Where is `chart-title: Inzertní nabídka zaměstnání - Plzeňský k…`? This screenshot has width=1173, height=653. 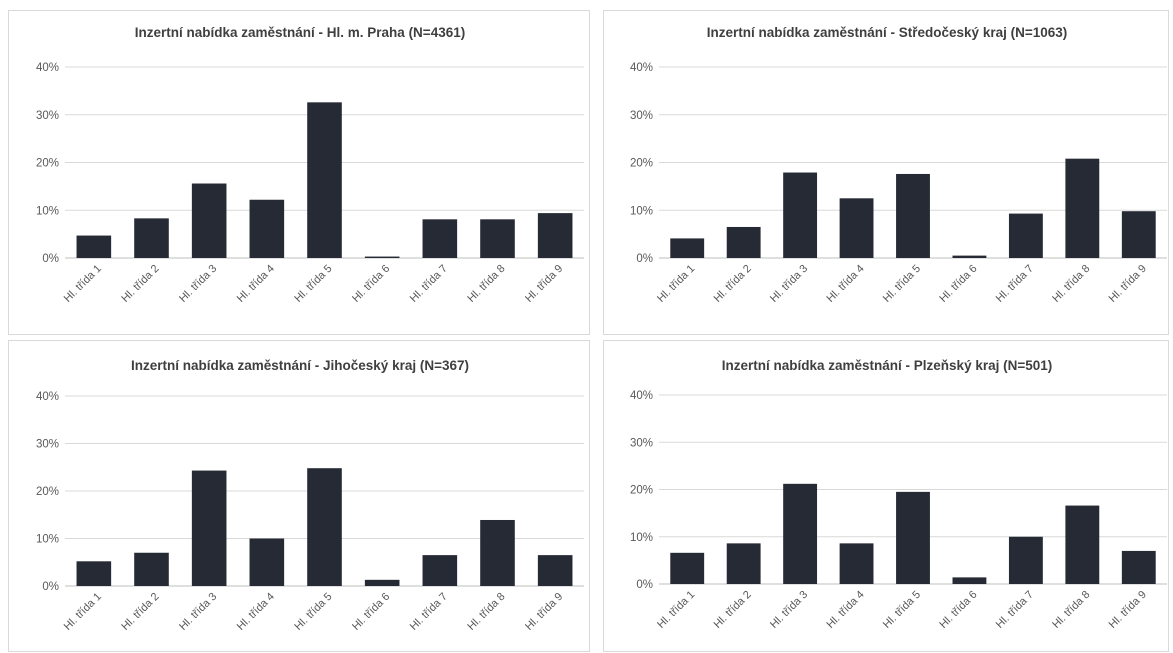
chart-title: Inzertní nabídka zaměstnání - Plzeňský k… is located at coordinates (887, 365).